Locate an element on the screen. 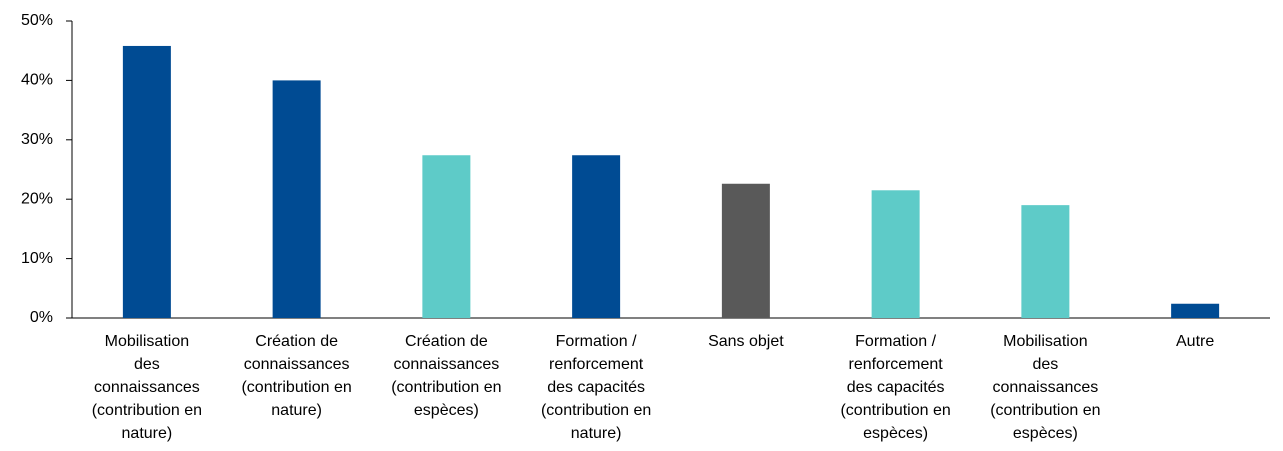 Image resolution: width=1283 pixels, height=451 pixels. y-tick-label: 0% is located at coordinates (41, 317).